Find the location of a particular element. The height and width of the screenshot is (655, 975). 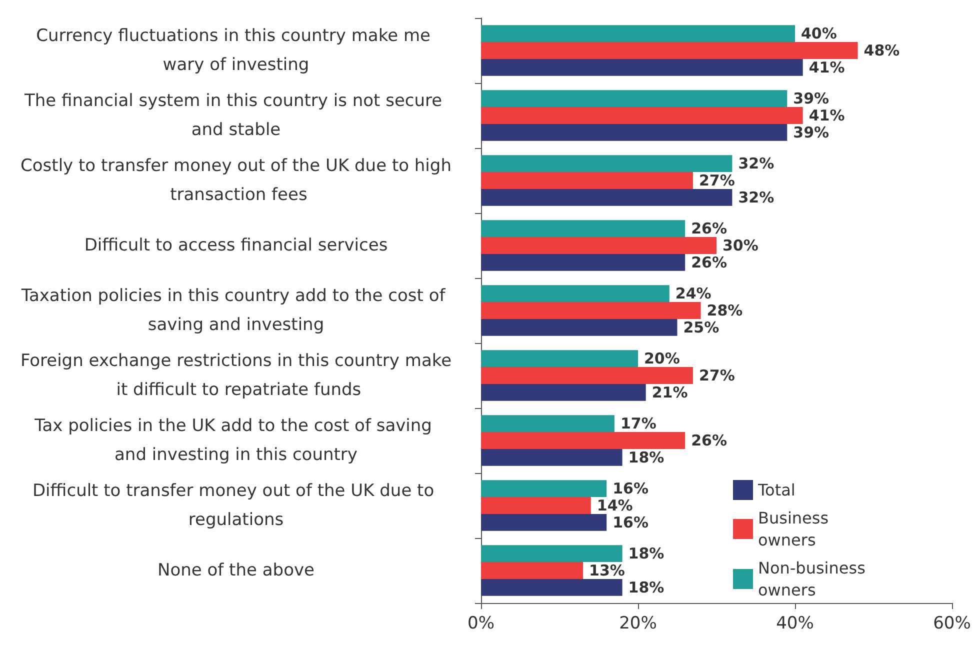

x-tick-label: 60% is located at coordinates (952, 624).